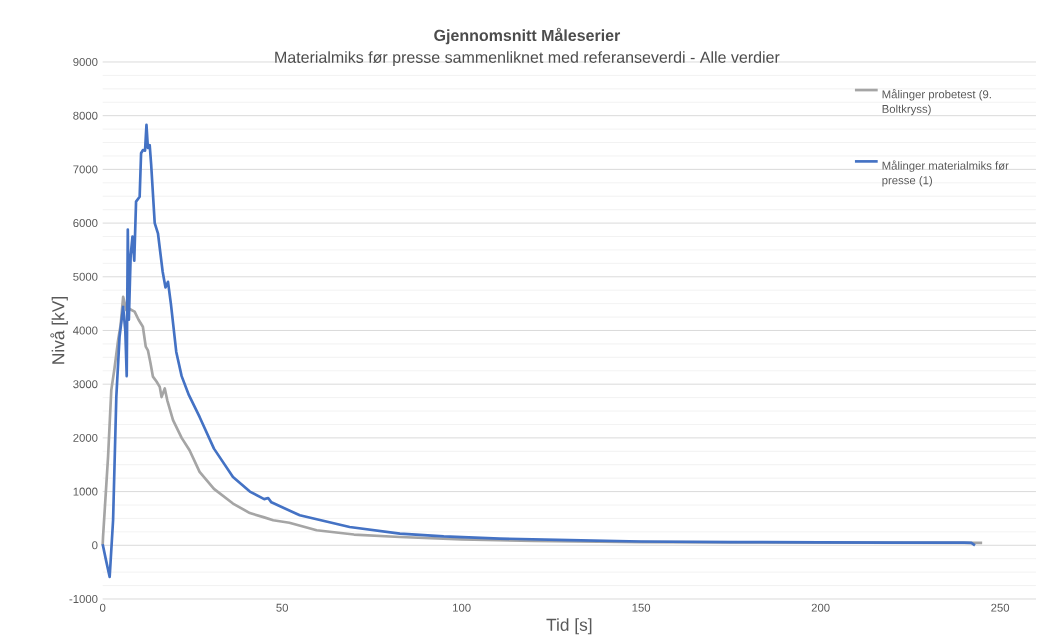 The height and width of the screenshot is (638, 1054). I want to click on y-tick-label: 4000, so click(85, 330).